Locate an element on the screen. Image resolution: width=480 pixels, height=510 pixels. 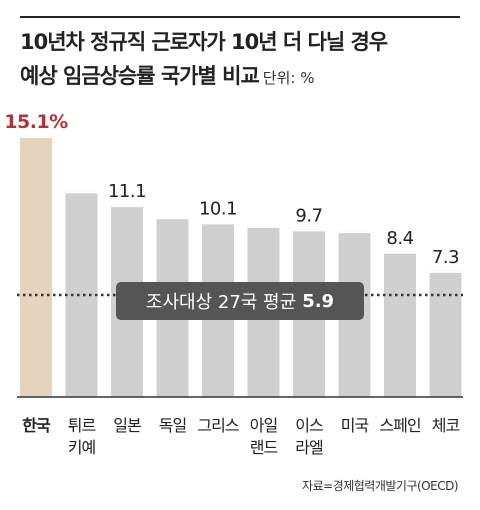
chart-title-line2-text: 예상 임금상승률 국가별 비교 is located at coordinates (140, 76).